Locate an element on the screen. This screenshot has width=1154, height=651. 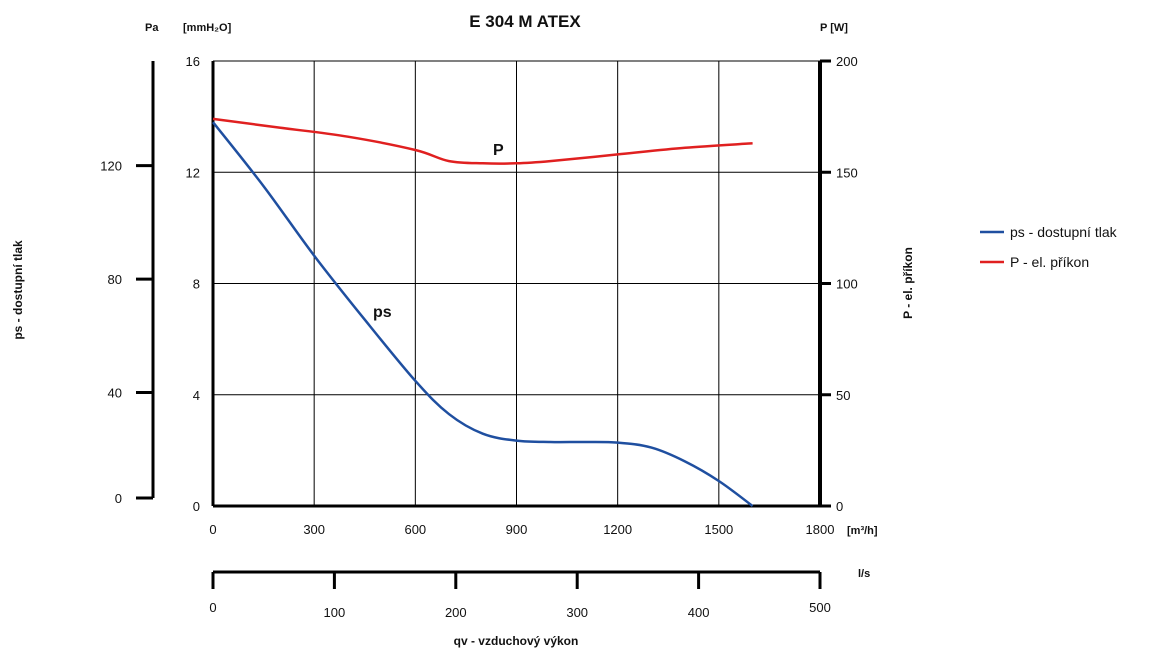
pa-tick-label: 40 is located at coordinates (115, 393).